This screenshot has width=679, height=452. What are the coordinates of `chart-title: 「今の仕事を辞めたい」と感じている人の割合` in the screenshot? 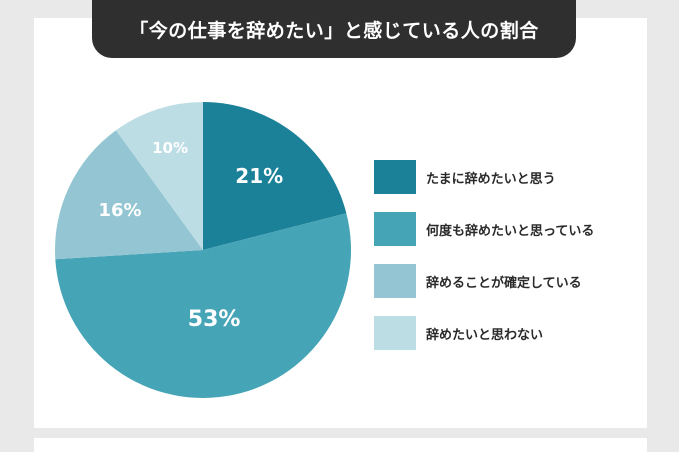 It's located at (334, 30).